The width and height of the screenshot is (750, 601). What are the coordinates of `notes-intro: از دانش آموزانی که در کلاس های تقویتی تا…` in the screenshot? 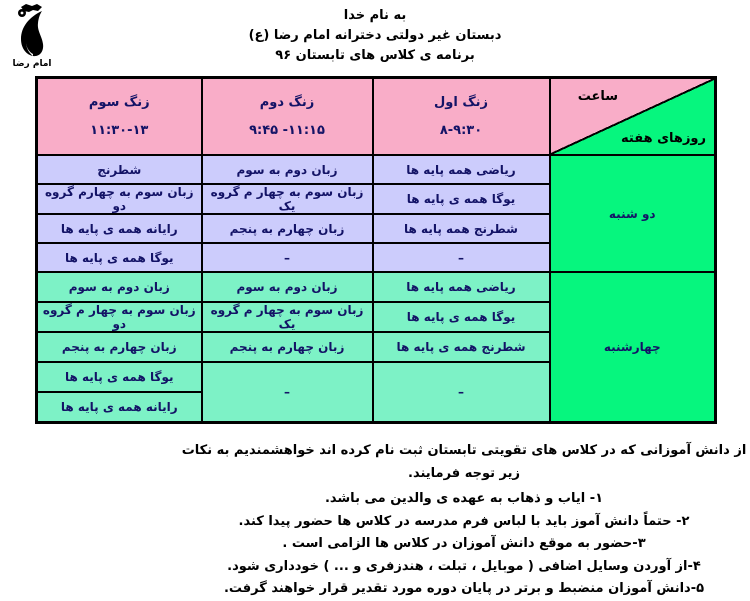 It's located at (464, 462).